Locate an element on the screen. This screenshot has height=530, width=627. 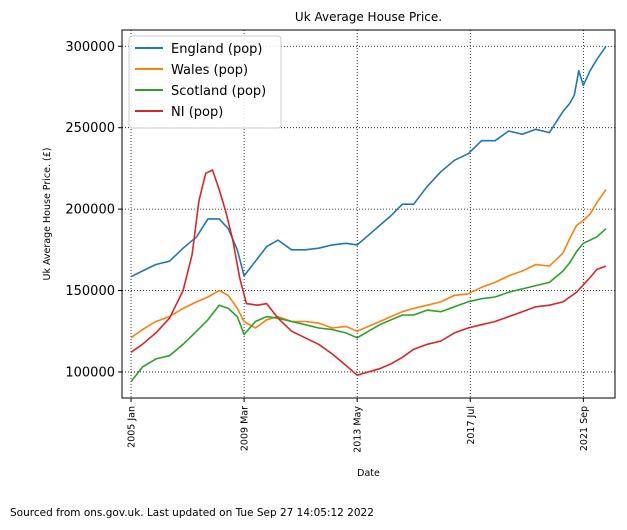
chart-title: Uk Average House Price. is located at coordinates (368, 17).